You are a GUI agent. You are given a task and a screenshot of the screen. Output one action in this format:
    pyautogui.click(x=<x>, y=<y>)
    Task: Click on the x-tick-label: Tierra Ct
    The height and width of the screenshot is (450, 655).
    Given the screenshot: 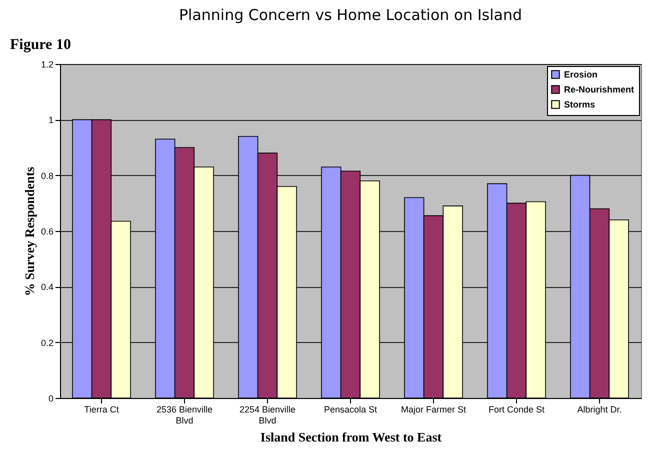 What is the action you would take?
    pyautogui.click(x=102, y=409)
    